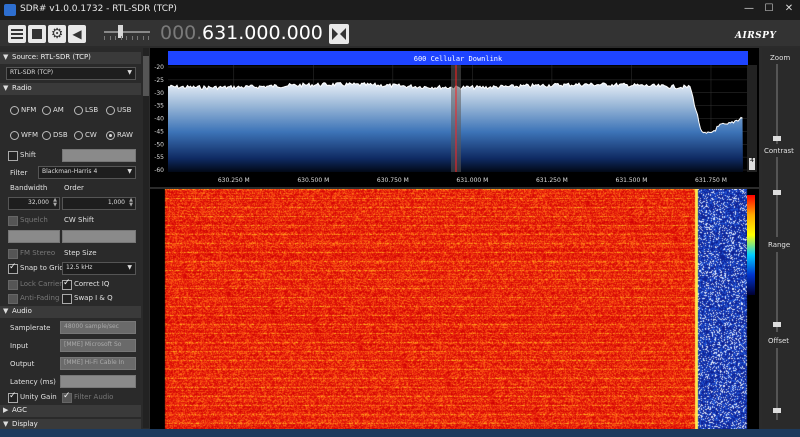 This screenshot has height=437, width=800. What do you see at coordinates (99, 236) in the screenshot?
I see `cw-shift-input` at bounding box center [99, 236].